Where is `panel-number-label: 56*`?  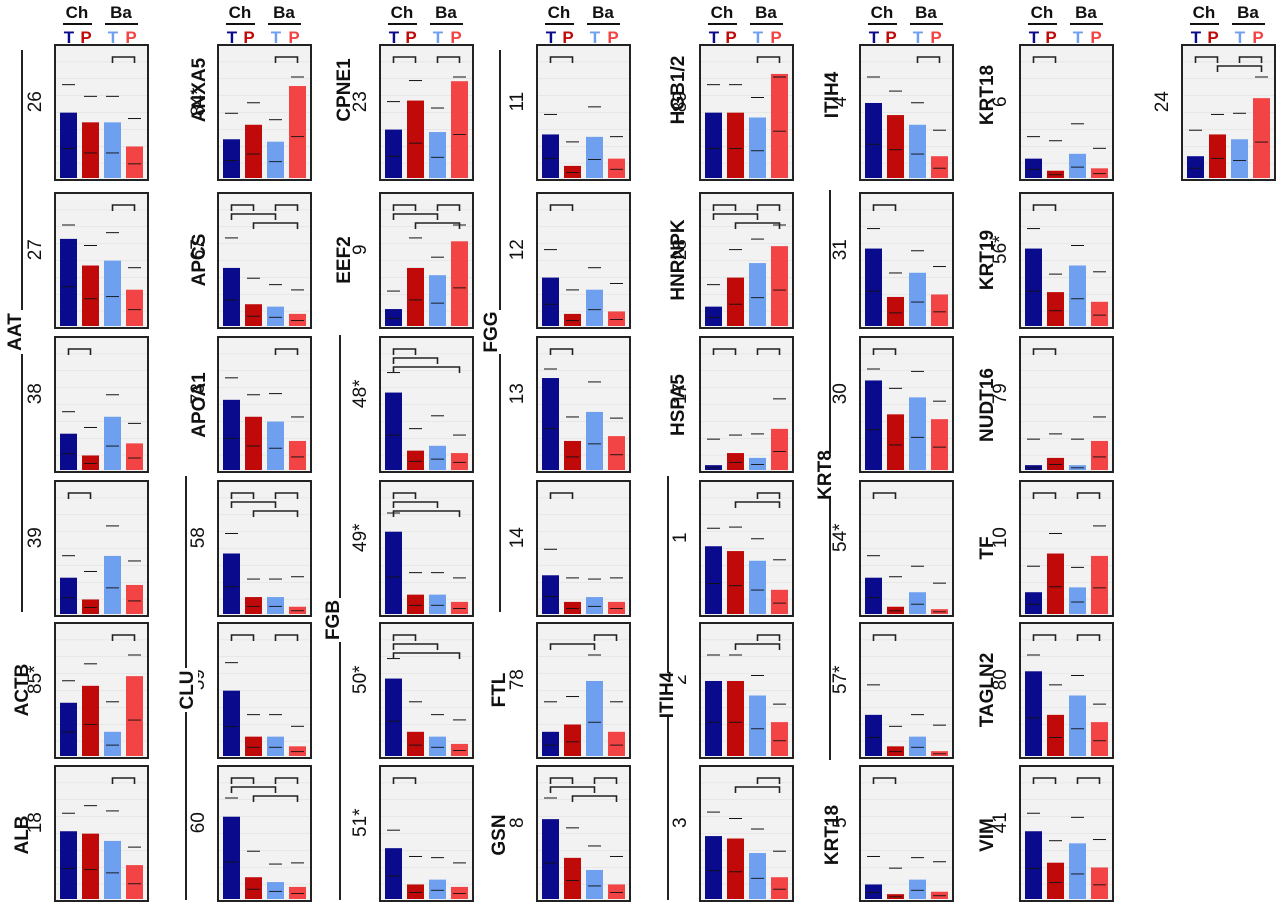
panel-number-label: 56* is located at coordinates (1000, 249).